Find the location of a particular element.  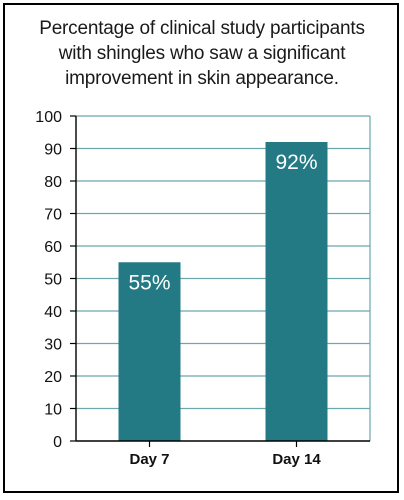

x-tick-label: Day 7 is located at coordinates (149, 459).